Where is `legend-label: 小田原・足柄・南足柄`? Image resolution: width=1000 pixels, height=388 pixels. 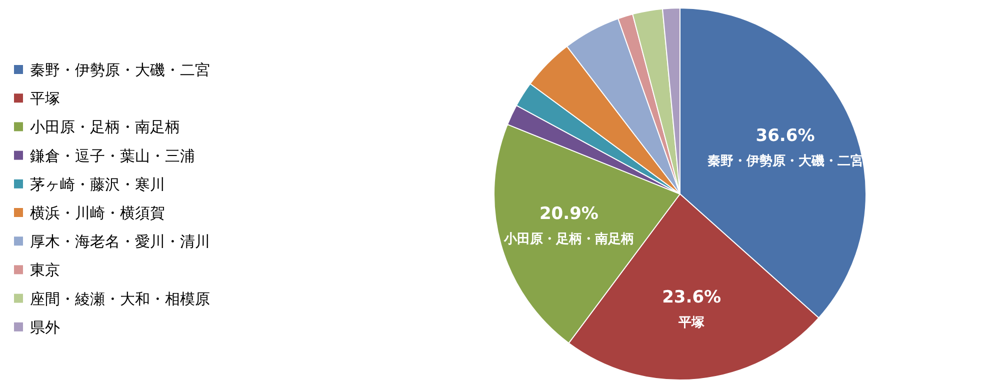
legend-label: 小田原・足柄・南足柄 is located at coordinates (105, 127).